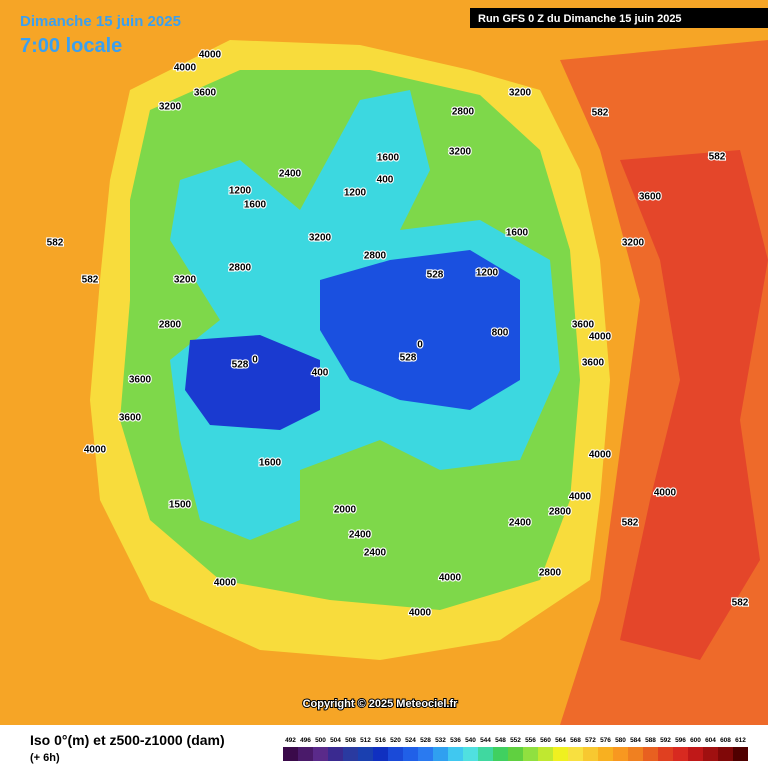  What do you see at coordinates (665, 740) in the screenshot?
I see `scale-label: 592` at bounding box center [665, 740].